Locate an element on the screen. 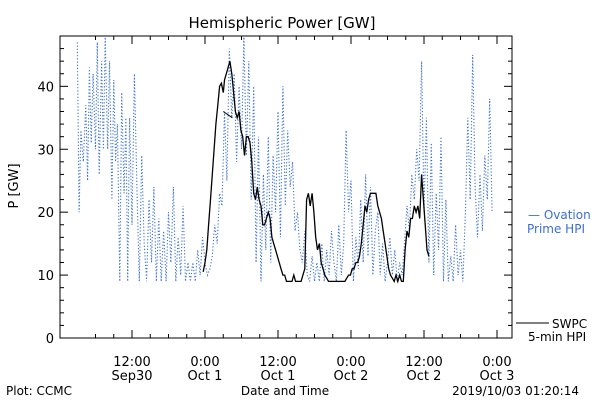  y-tick-label: 20 is located at coordinates (45, 213).